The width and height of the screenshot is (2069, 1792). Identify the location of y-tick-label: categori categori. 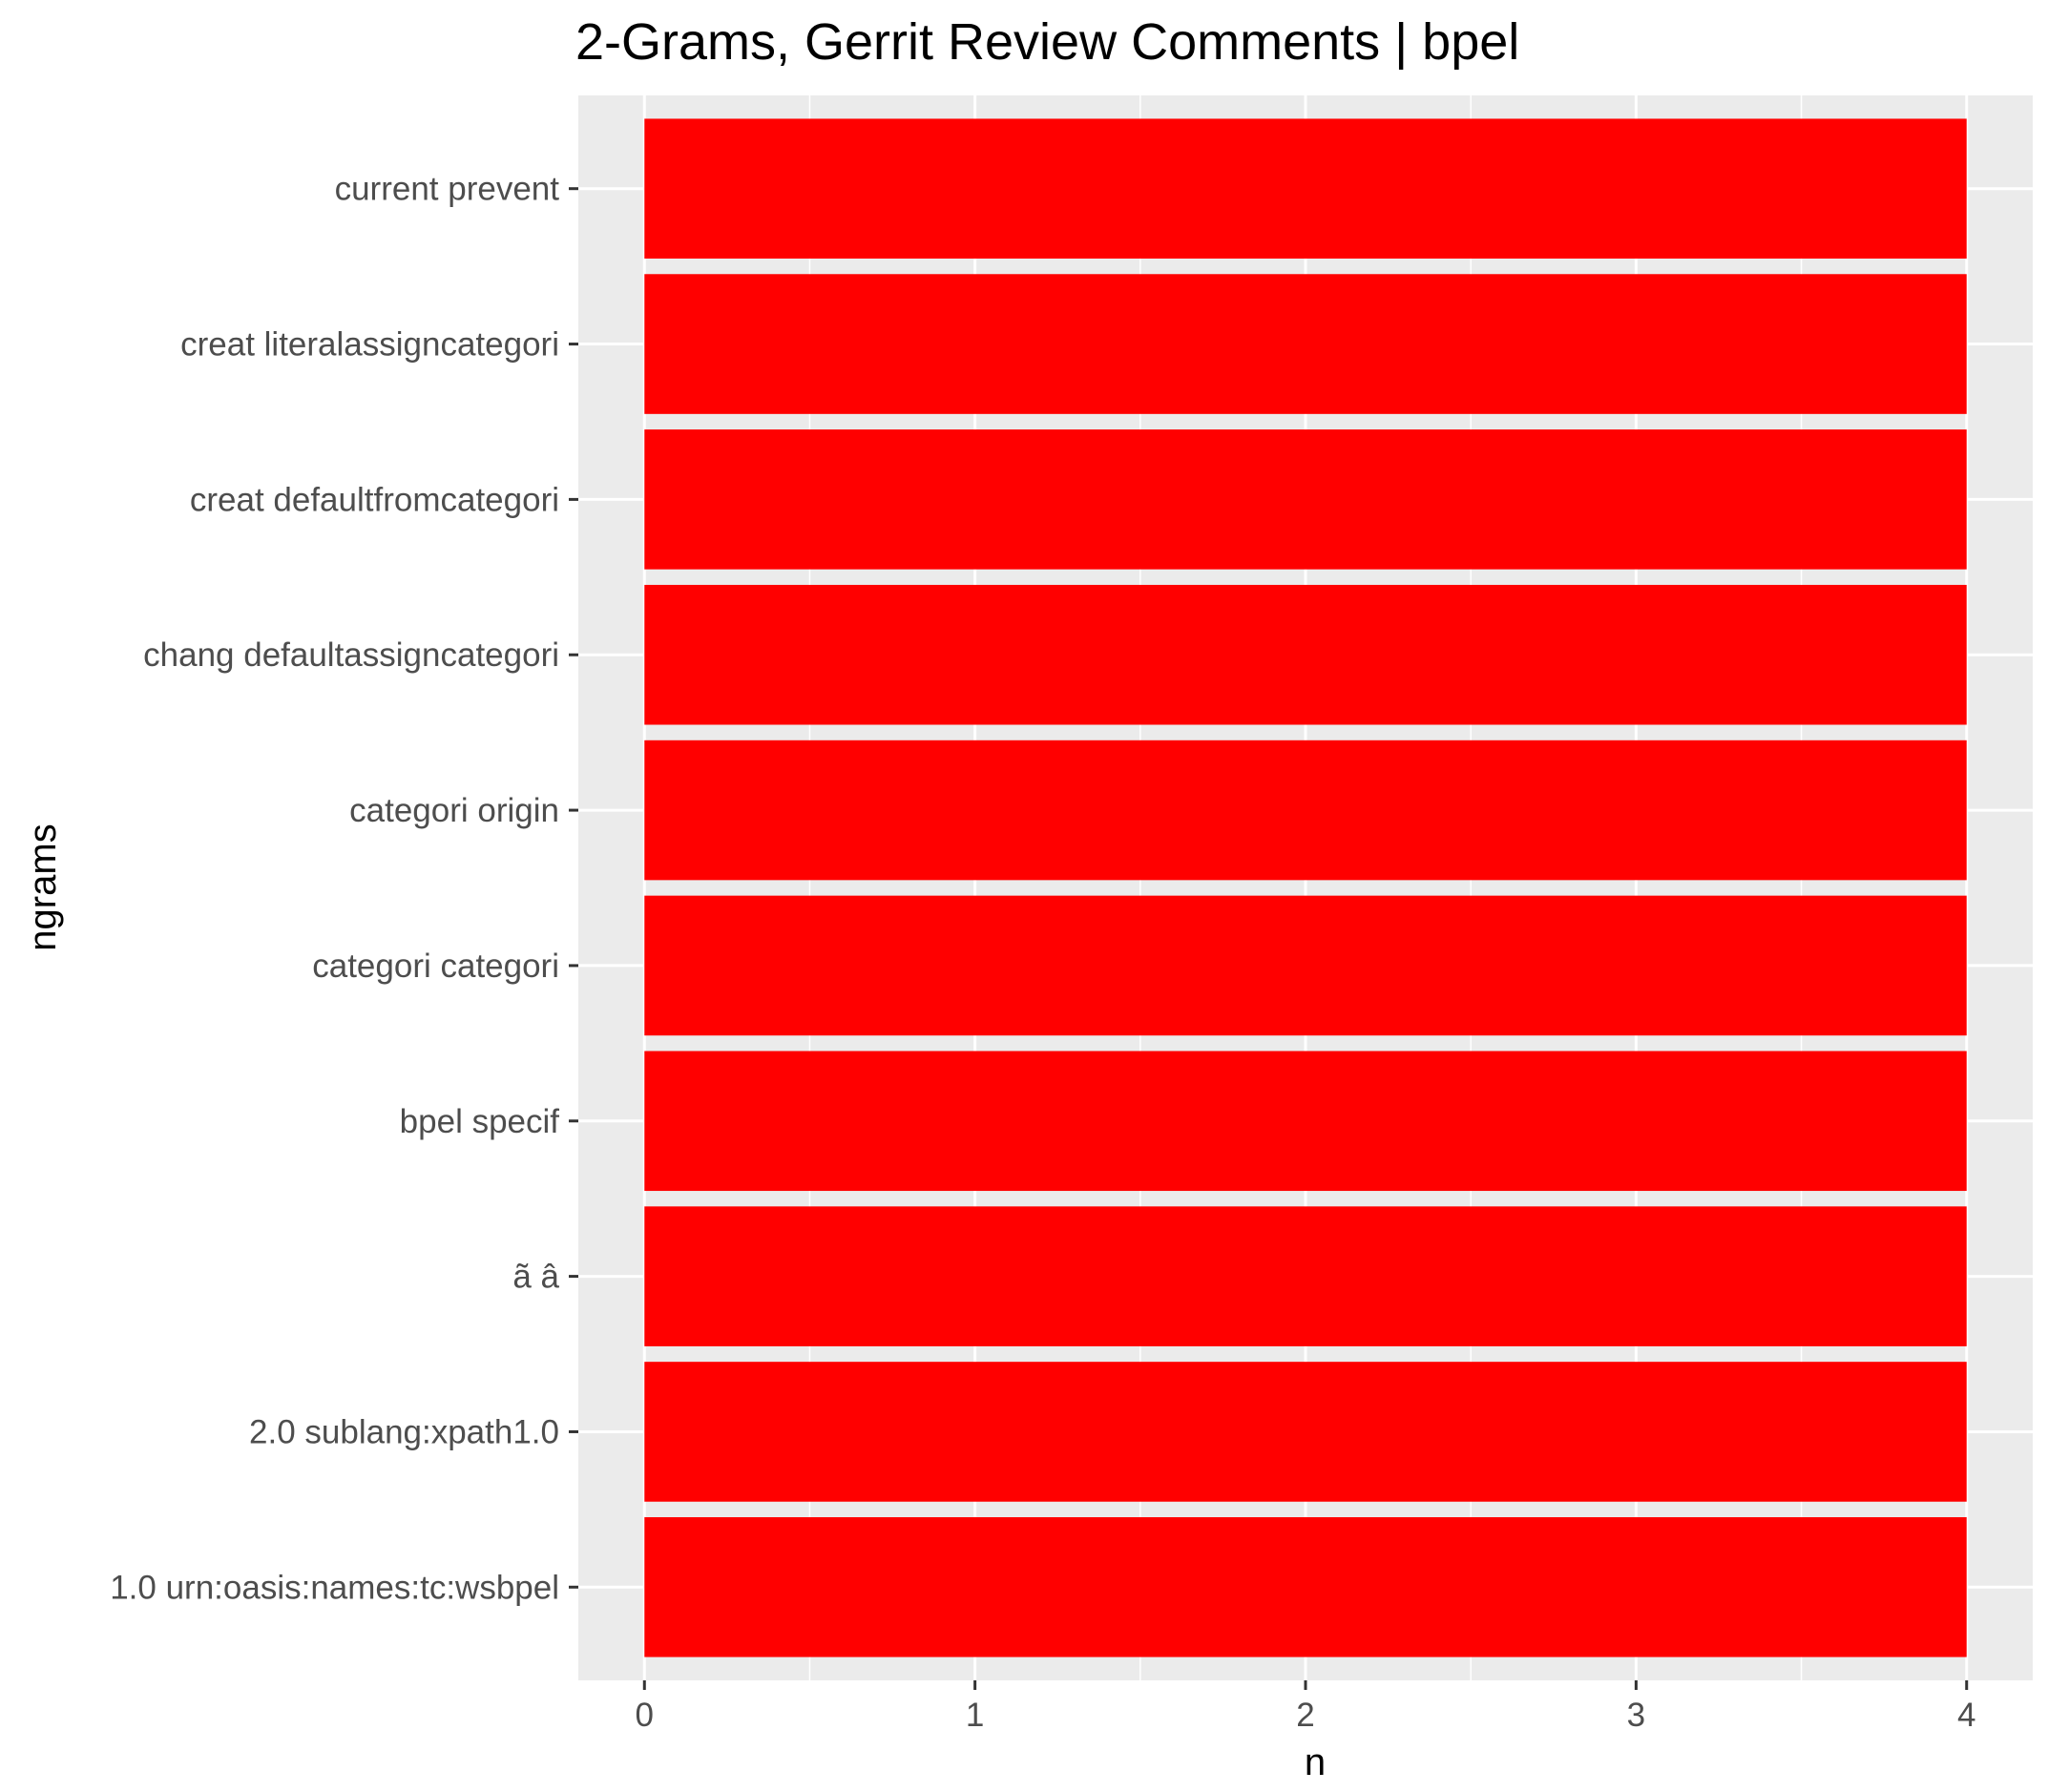
(436, 966).